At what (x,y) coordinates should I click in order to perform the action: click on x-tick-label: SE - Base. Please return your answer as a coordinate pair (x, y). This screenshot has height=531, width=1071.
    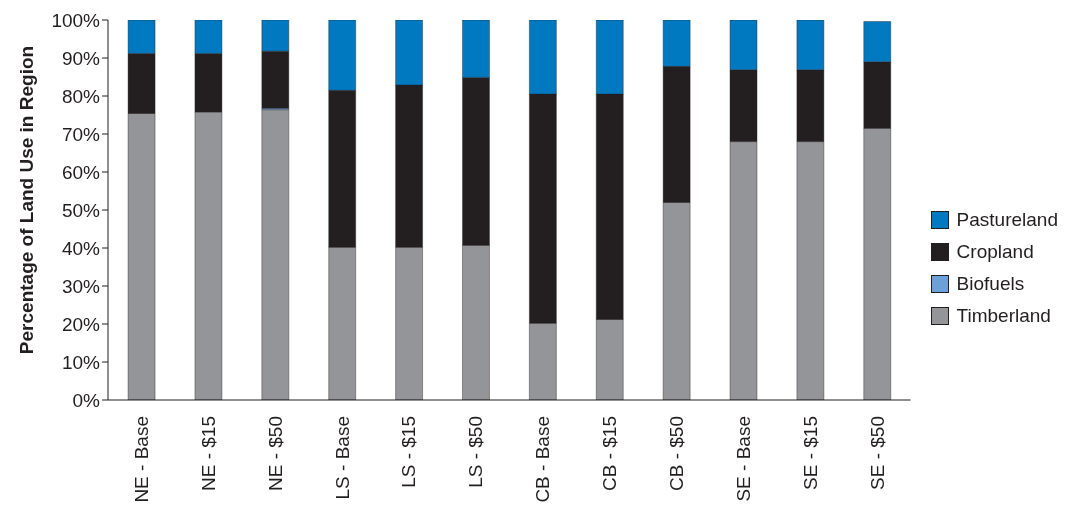
    Looking at the image, I should click on (743, 459).